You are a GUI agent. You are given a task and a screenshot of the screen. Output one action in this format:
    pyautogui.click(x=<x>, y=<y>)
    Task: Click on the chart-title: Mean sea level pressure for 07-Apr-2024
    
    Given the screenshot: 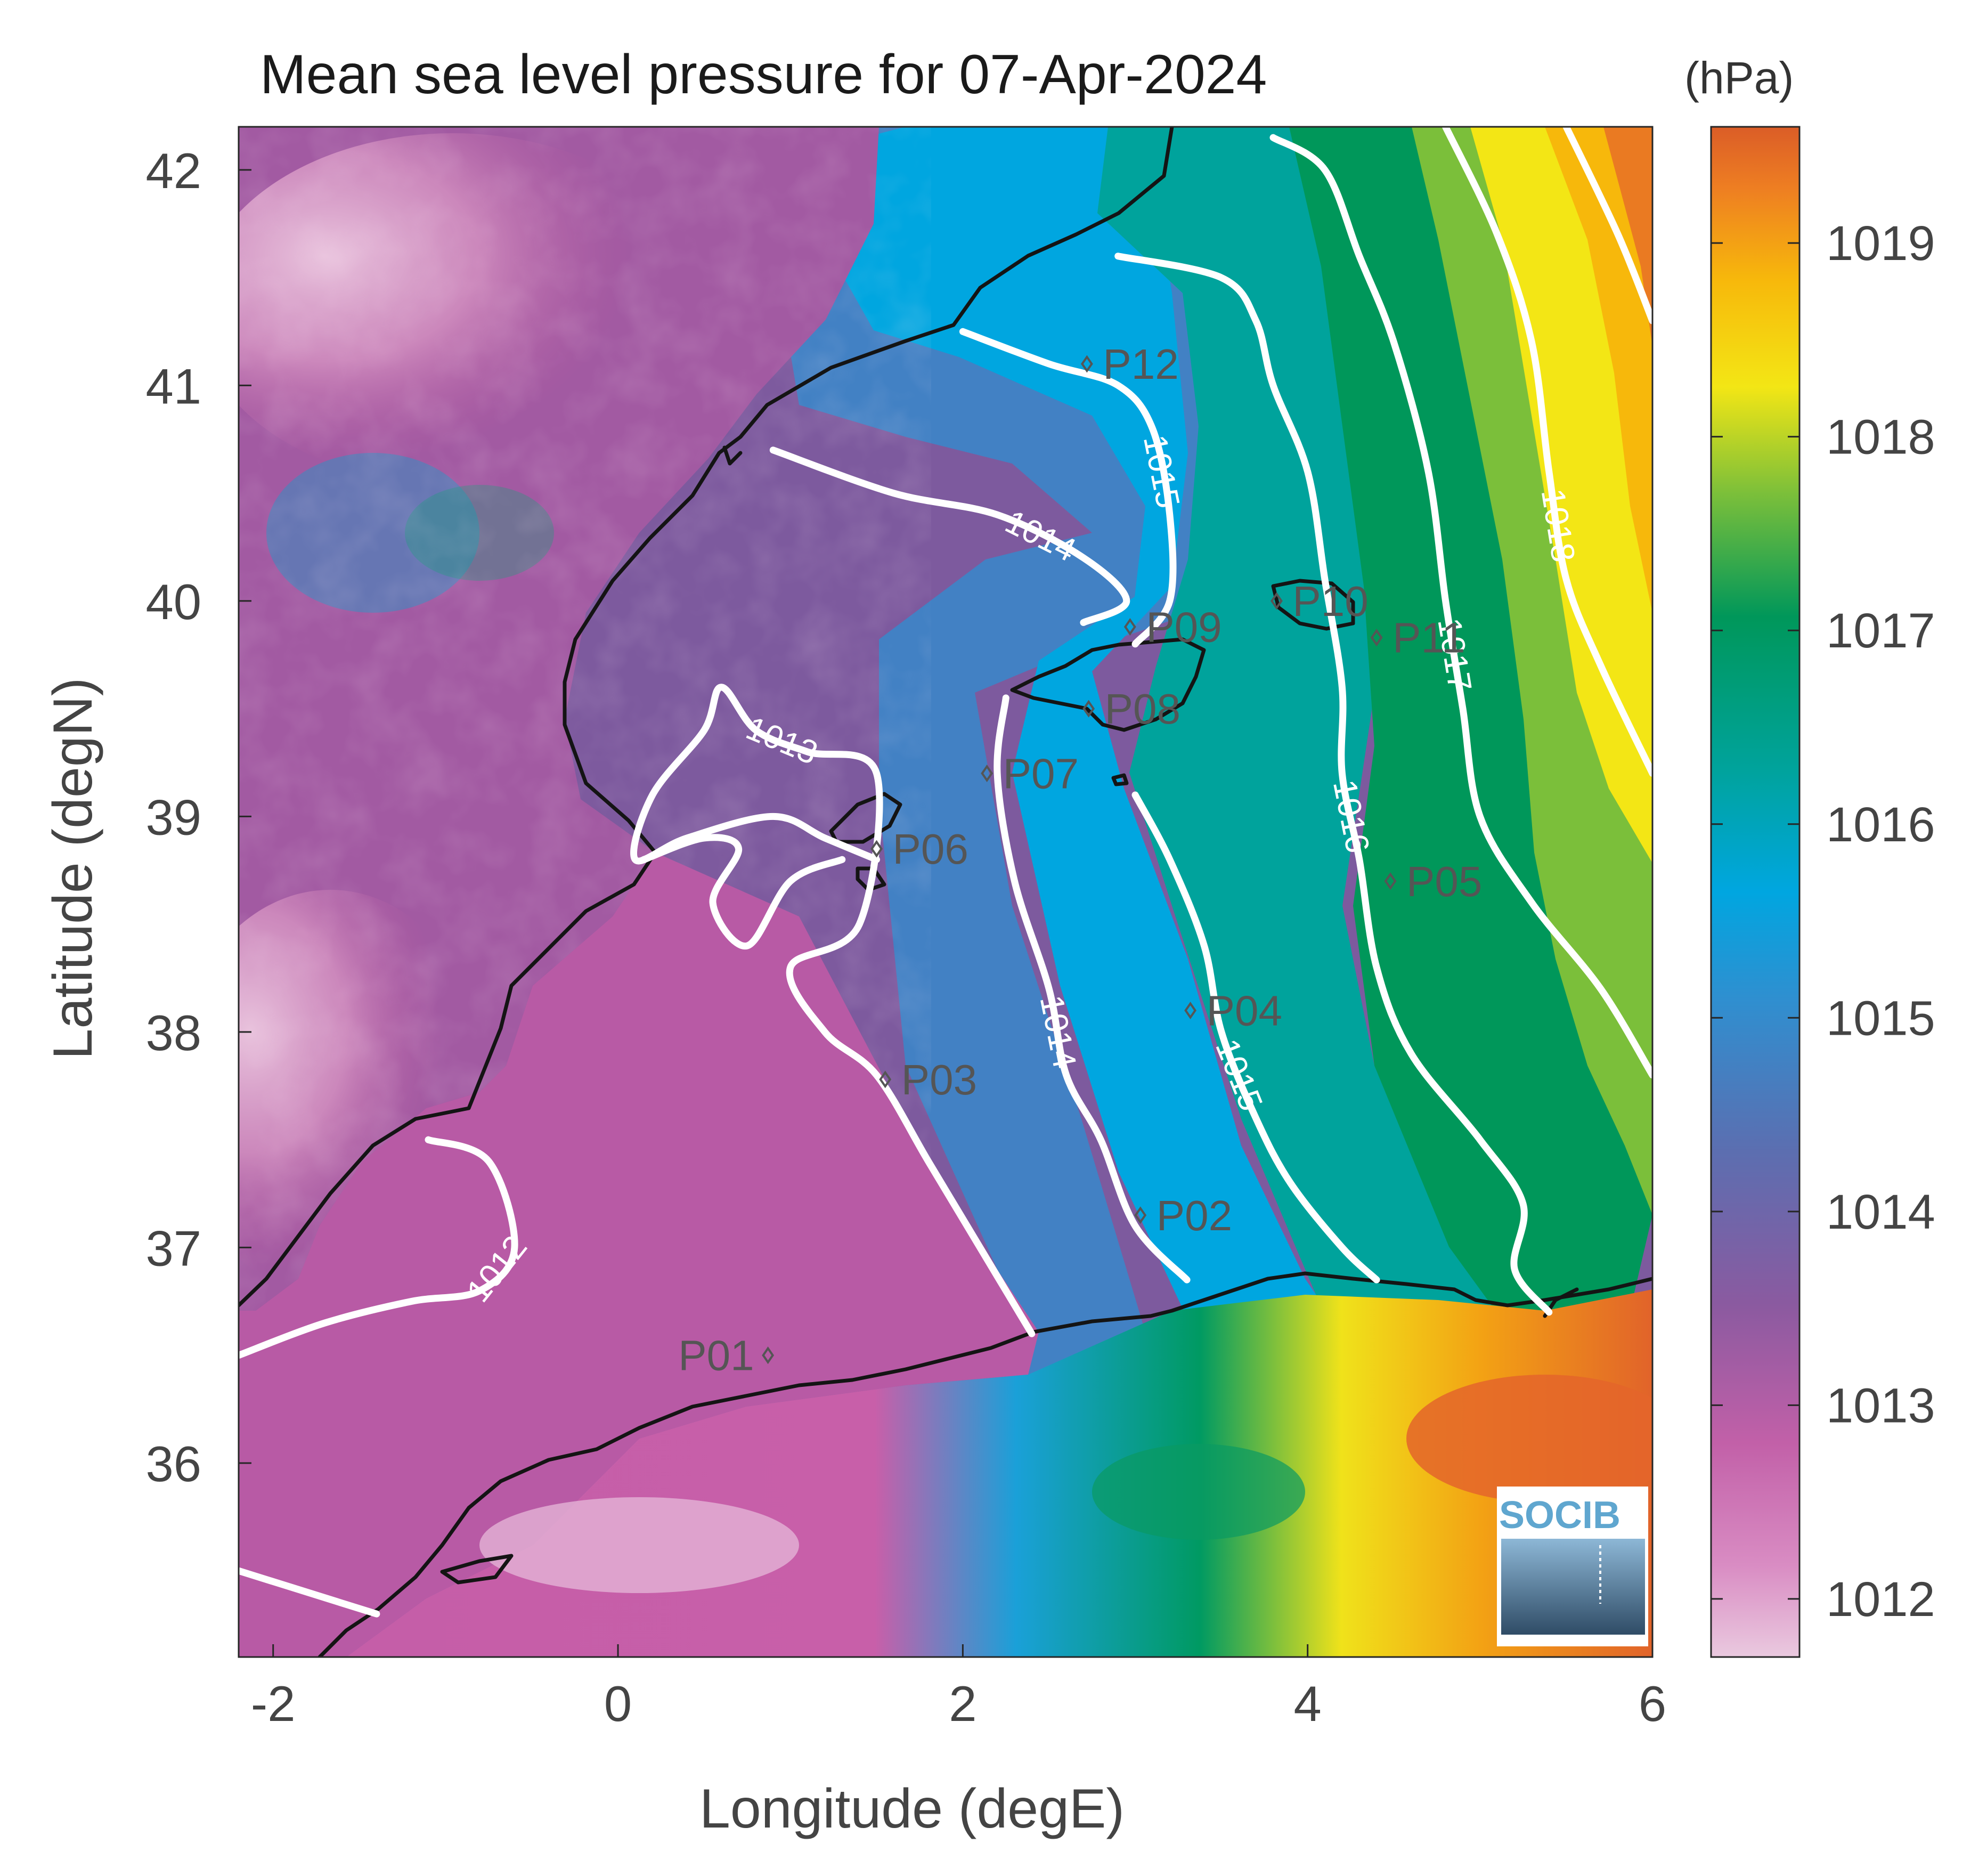 What is the action you would take?
    pyautogui.click(x=763, y=75)
    